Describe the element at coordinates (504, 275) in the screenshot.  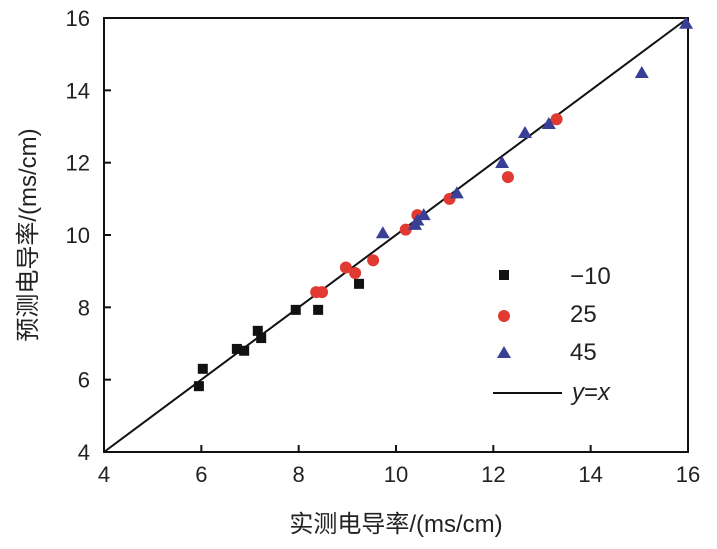
I see `legend-marker-neg10` at that location.